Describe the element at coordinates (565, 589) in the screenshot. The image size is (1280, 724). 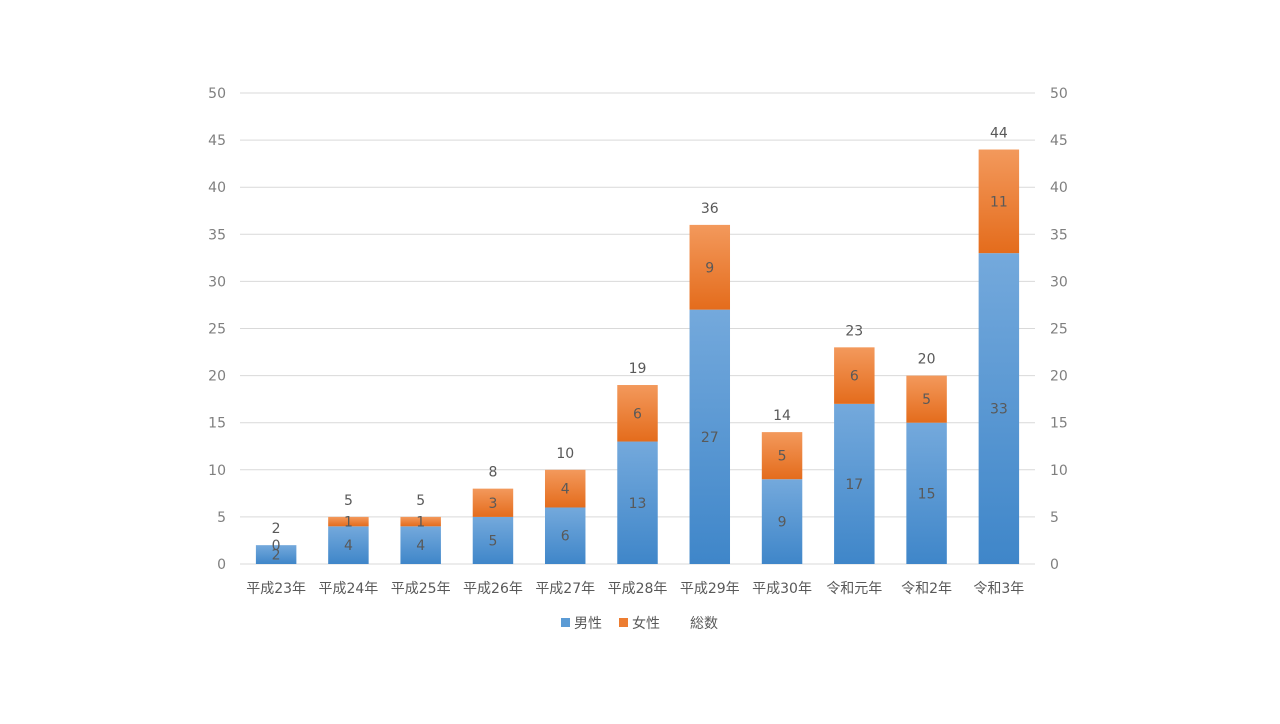
I see `x-tick-label-4: 平成27年` at that location.